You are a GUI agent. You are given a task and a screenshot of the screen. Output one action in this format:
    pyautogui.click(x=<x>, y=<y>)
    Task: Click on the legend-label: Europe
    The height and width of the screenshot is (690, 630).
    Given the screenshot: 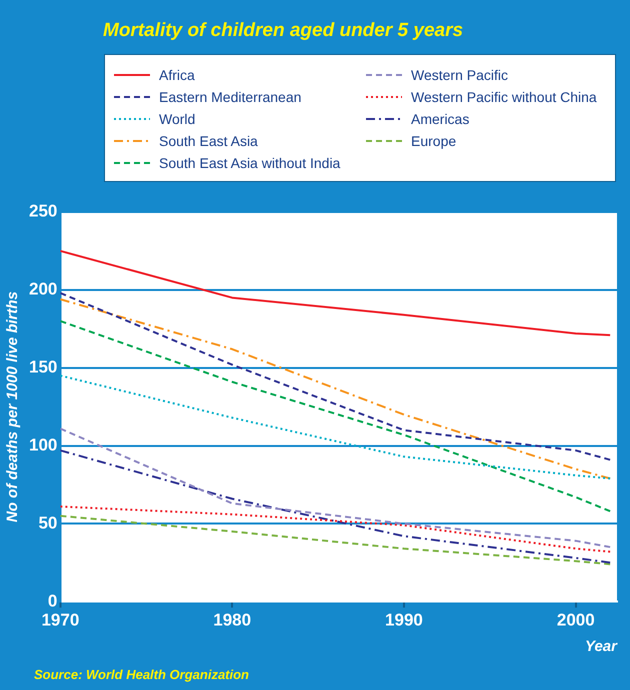 What is the action you would take?
    pyautogui.click(x=433, y=141)
    